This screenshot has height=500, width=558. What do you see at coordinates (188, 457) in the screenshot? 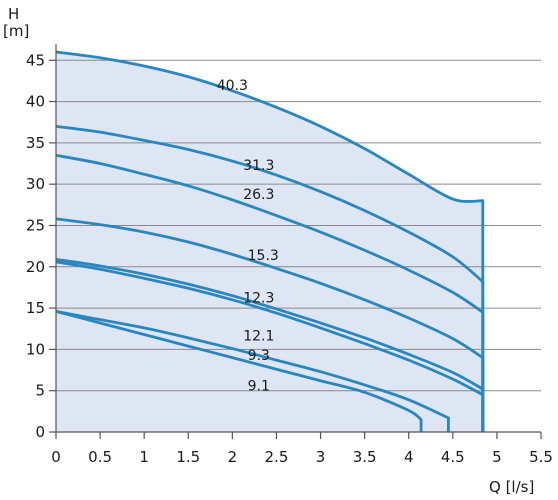
I see `x-tick-label-1-5: 1.5` at bounding box center [188, 457].